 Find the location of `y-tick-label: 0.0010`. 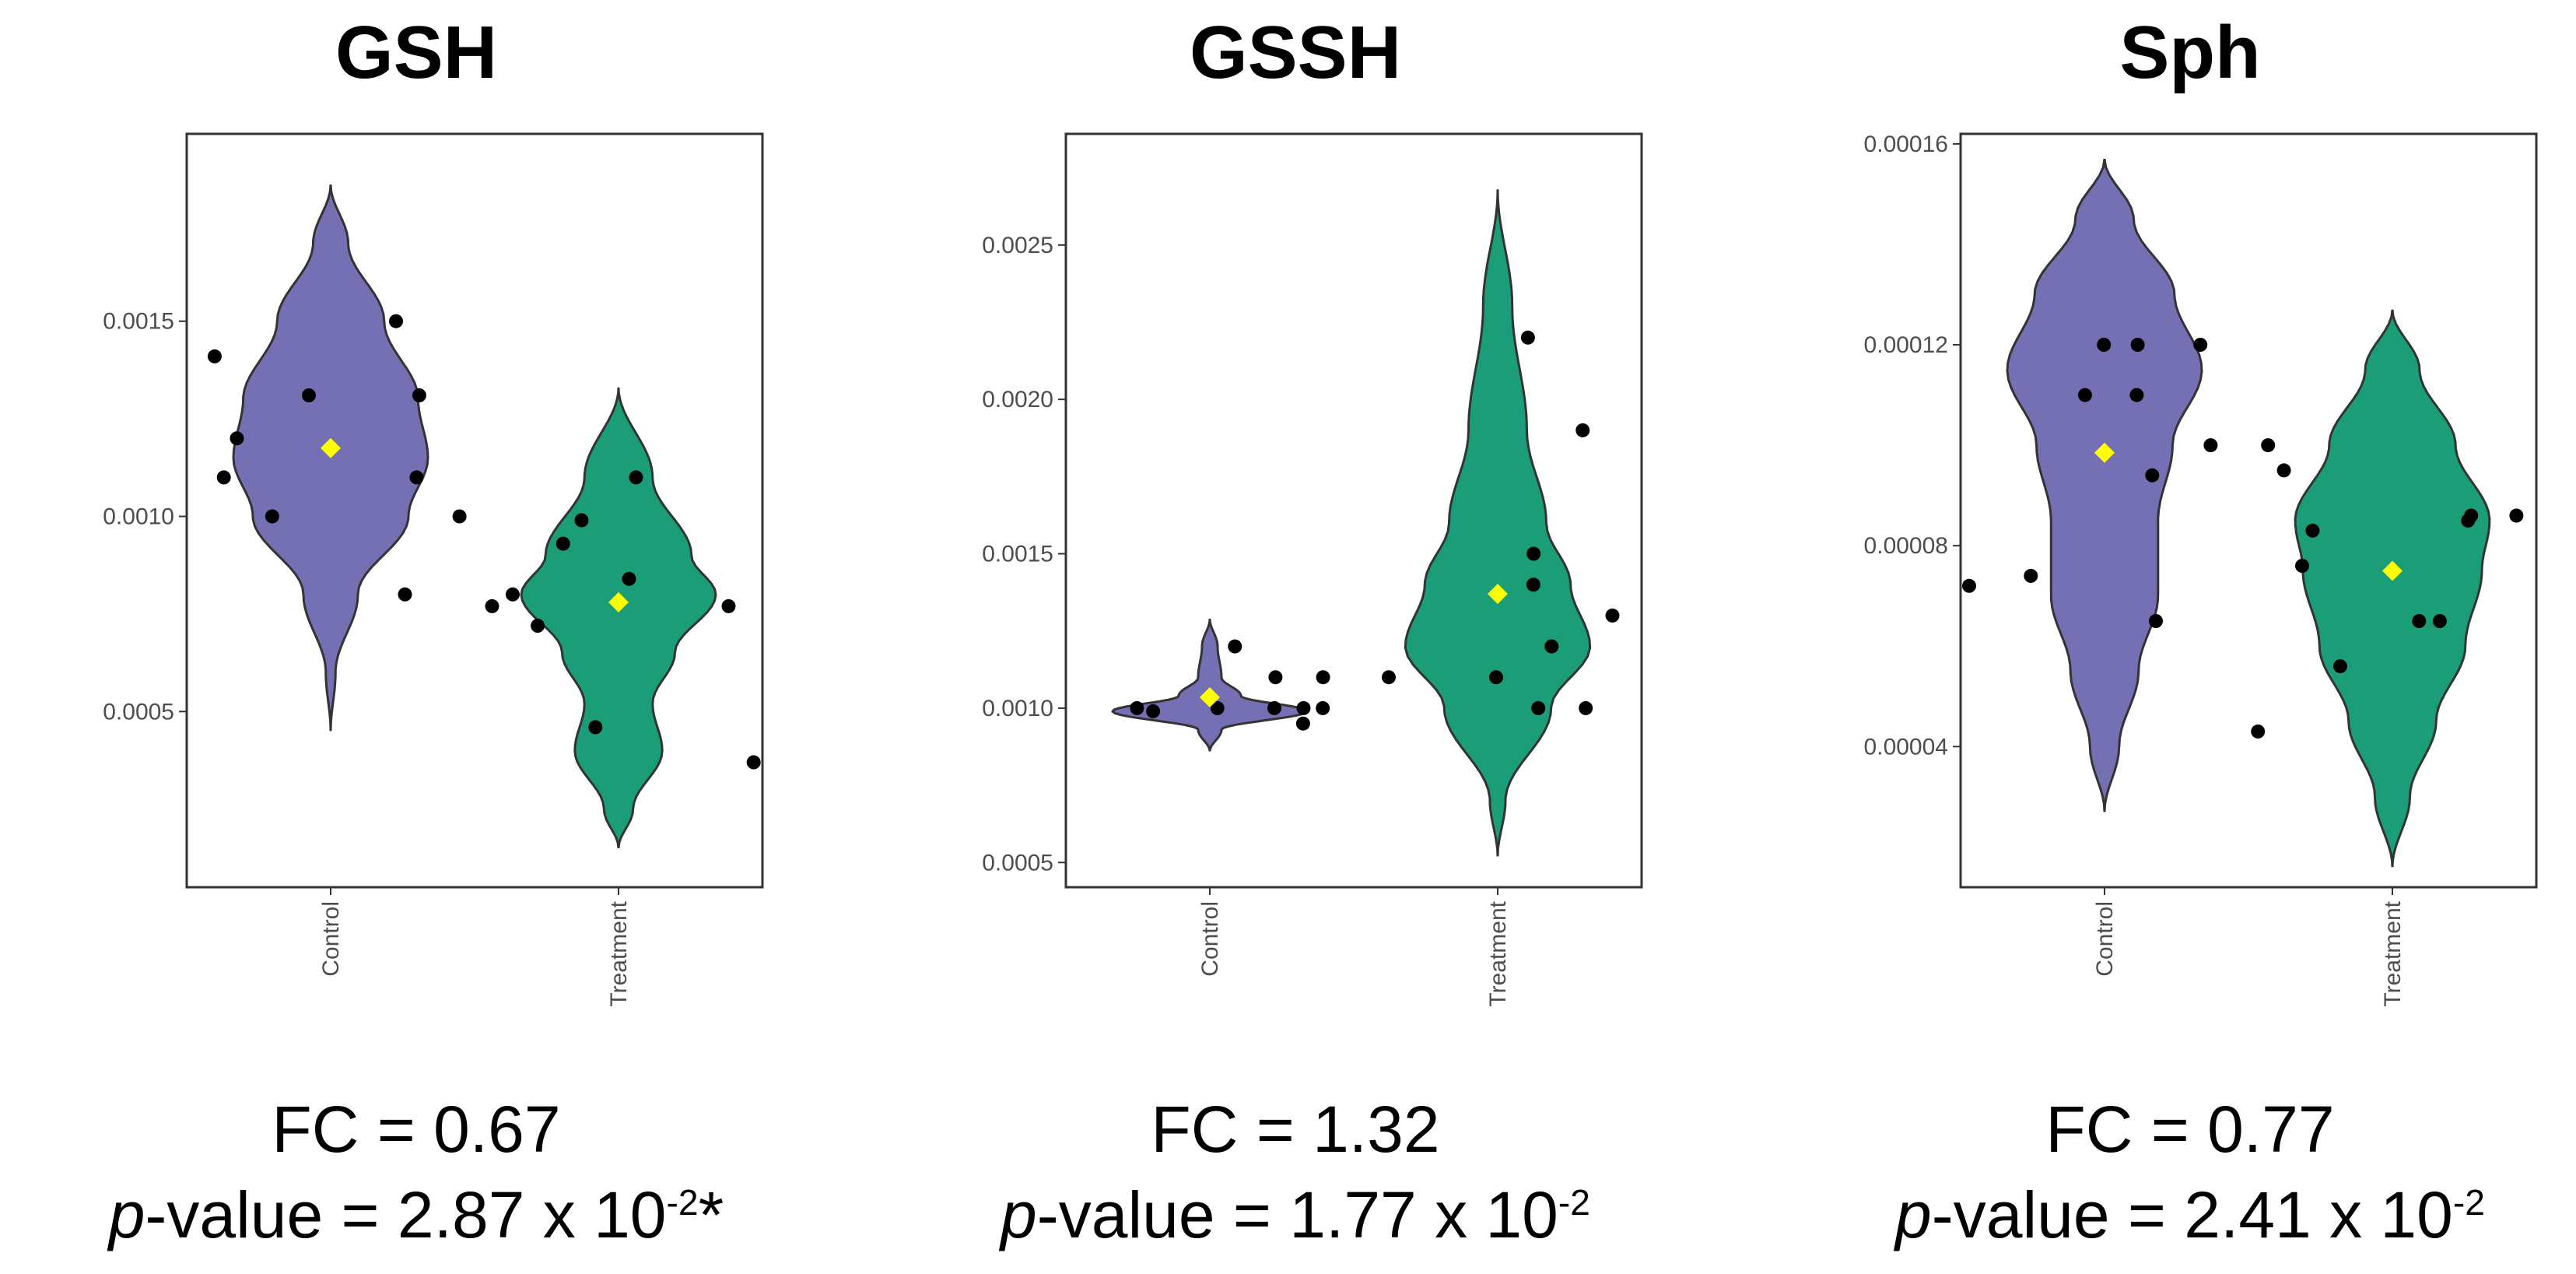

y-tick-label: 0.0010 is located at coordinates (138, 517).